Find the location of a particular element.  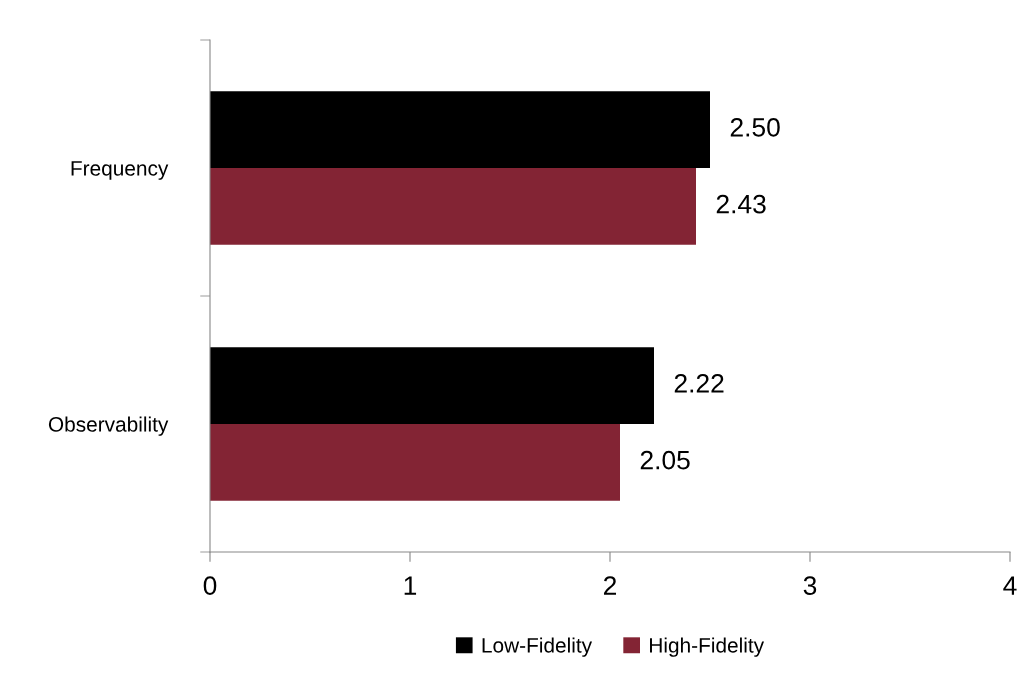

x-tick-label: 0 is located at coordinates (210, 585).